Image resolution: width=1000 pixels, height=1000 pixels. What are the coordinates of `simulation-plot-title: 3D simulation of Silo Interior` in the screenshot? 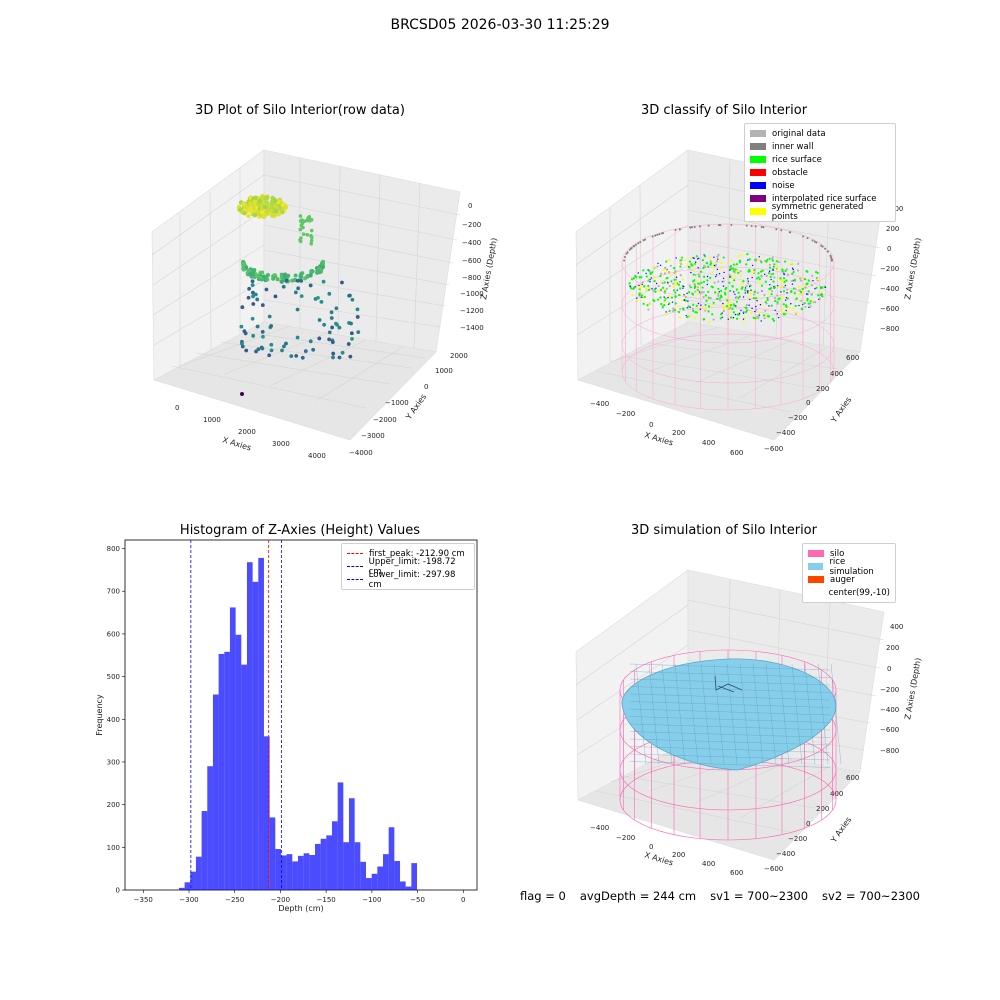 It's located at (724, 530).